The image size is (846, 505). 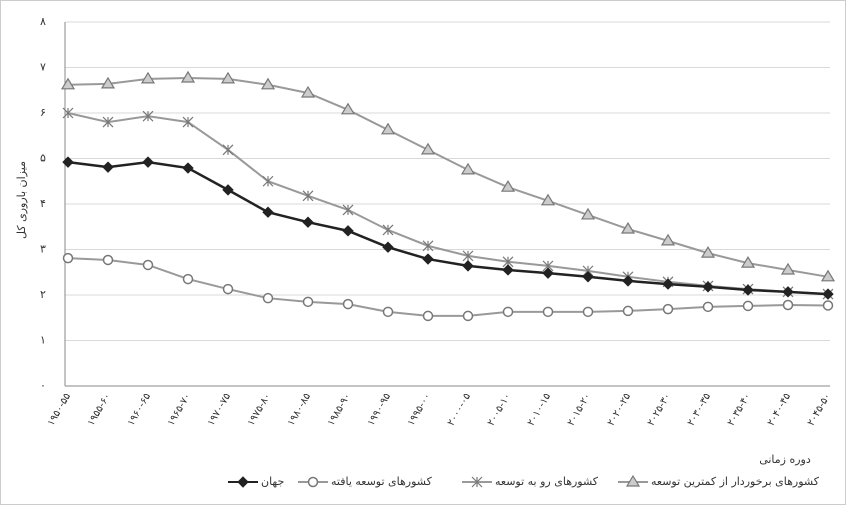 What do you see at coordinates (547, 481) in the screenshot?
I see `legend-label: کشورهای رو به توسعه` at bounding box center [547, 481].